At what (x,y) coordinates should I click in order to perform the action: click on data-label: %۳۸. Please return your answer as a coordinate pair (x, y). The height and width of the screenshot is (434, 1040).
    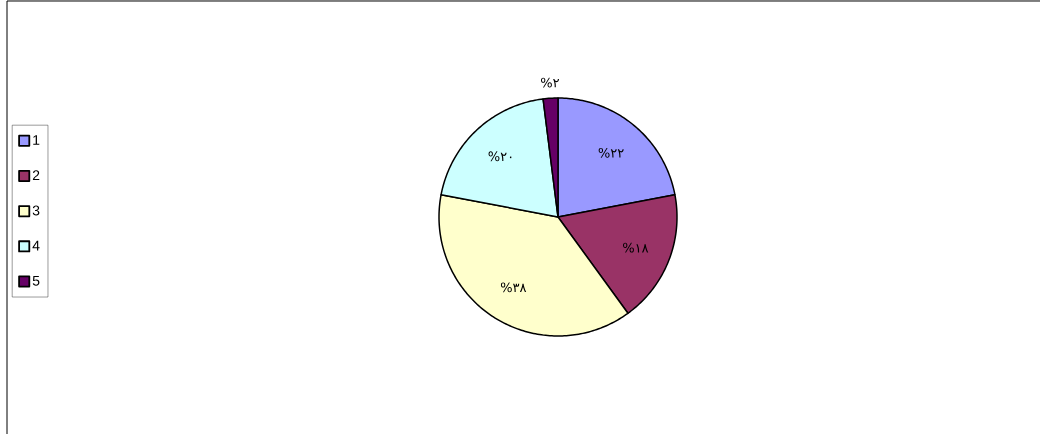
    Looking at the image, I should click on (513, 287).